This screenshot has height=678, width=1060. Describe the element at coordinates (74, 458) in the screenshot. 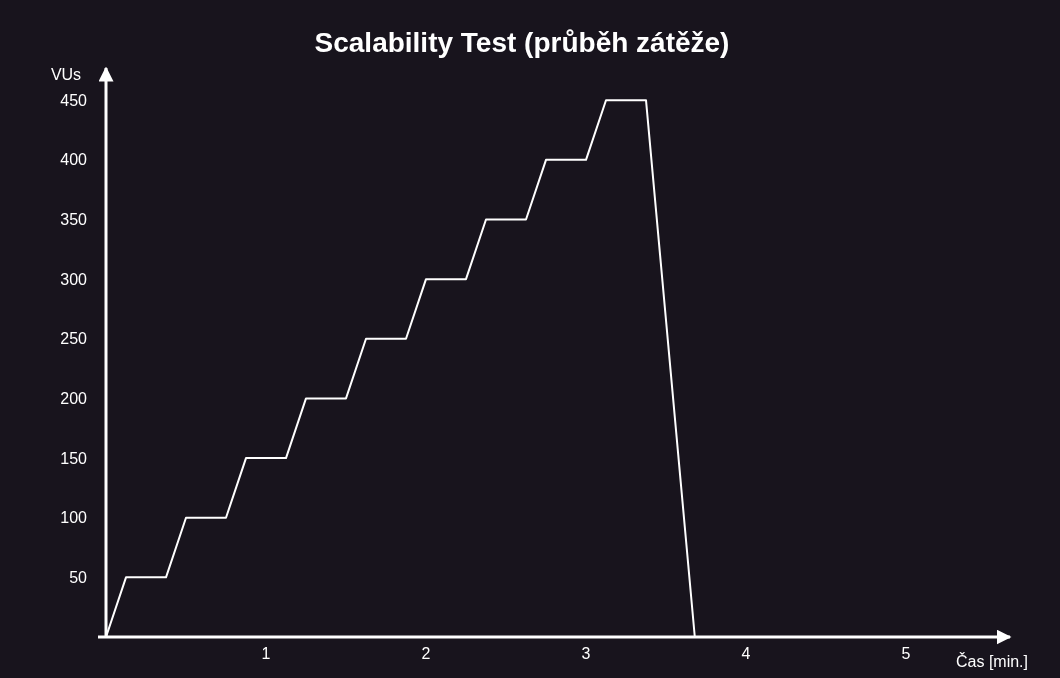

I see `y-tick-label: 150` at that location.